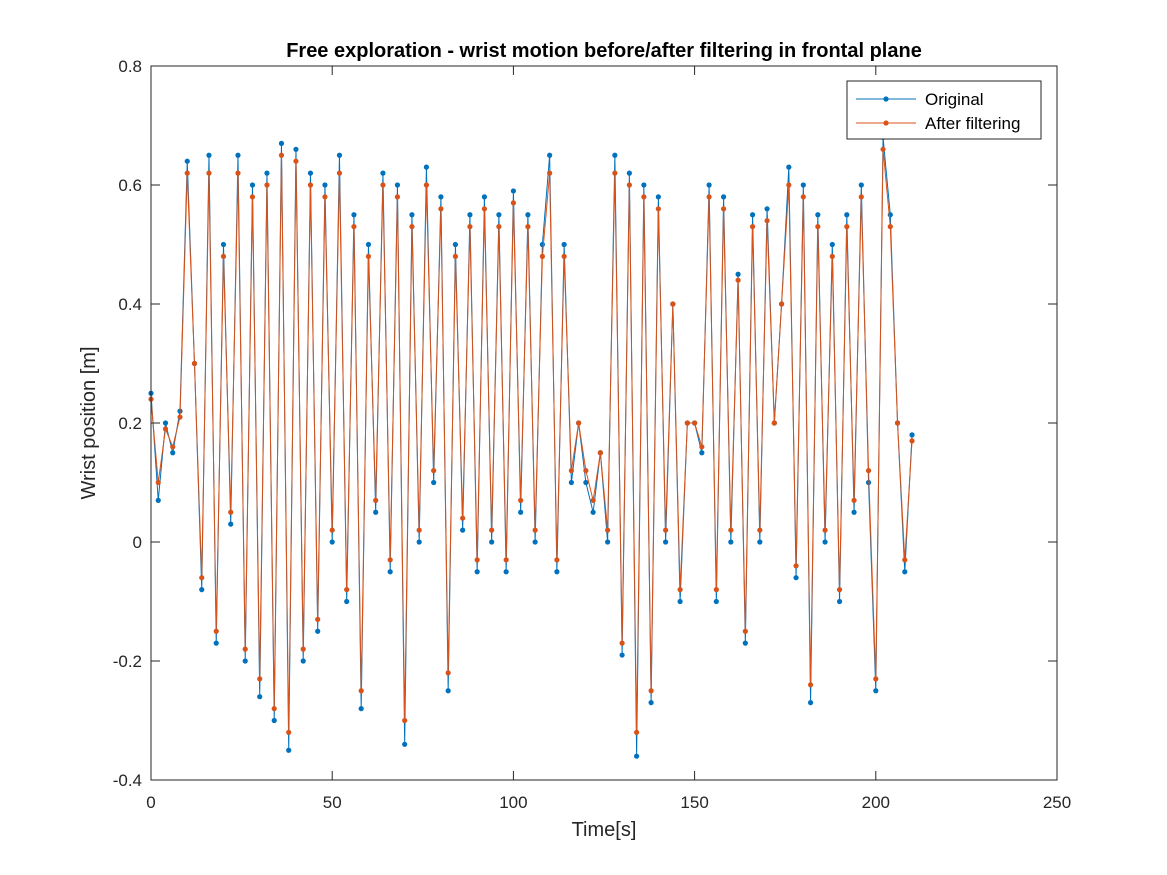  I want to click on legend: Original After filtering, so click(944, 110).